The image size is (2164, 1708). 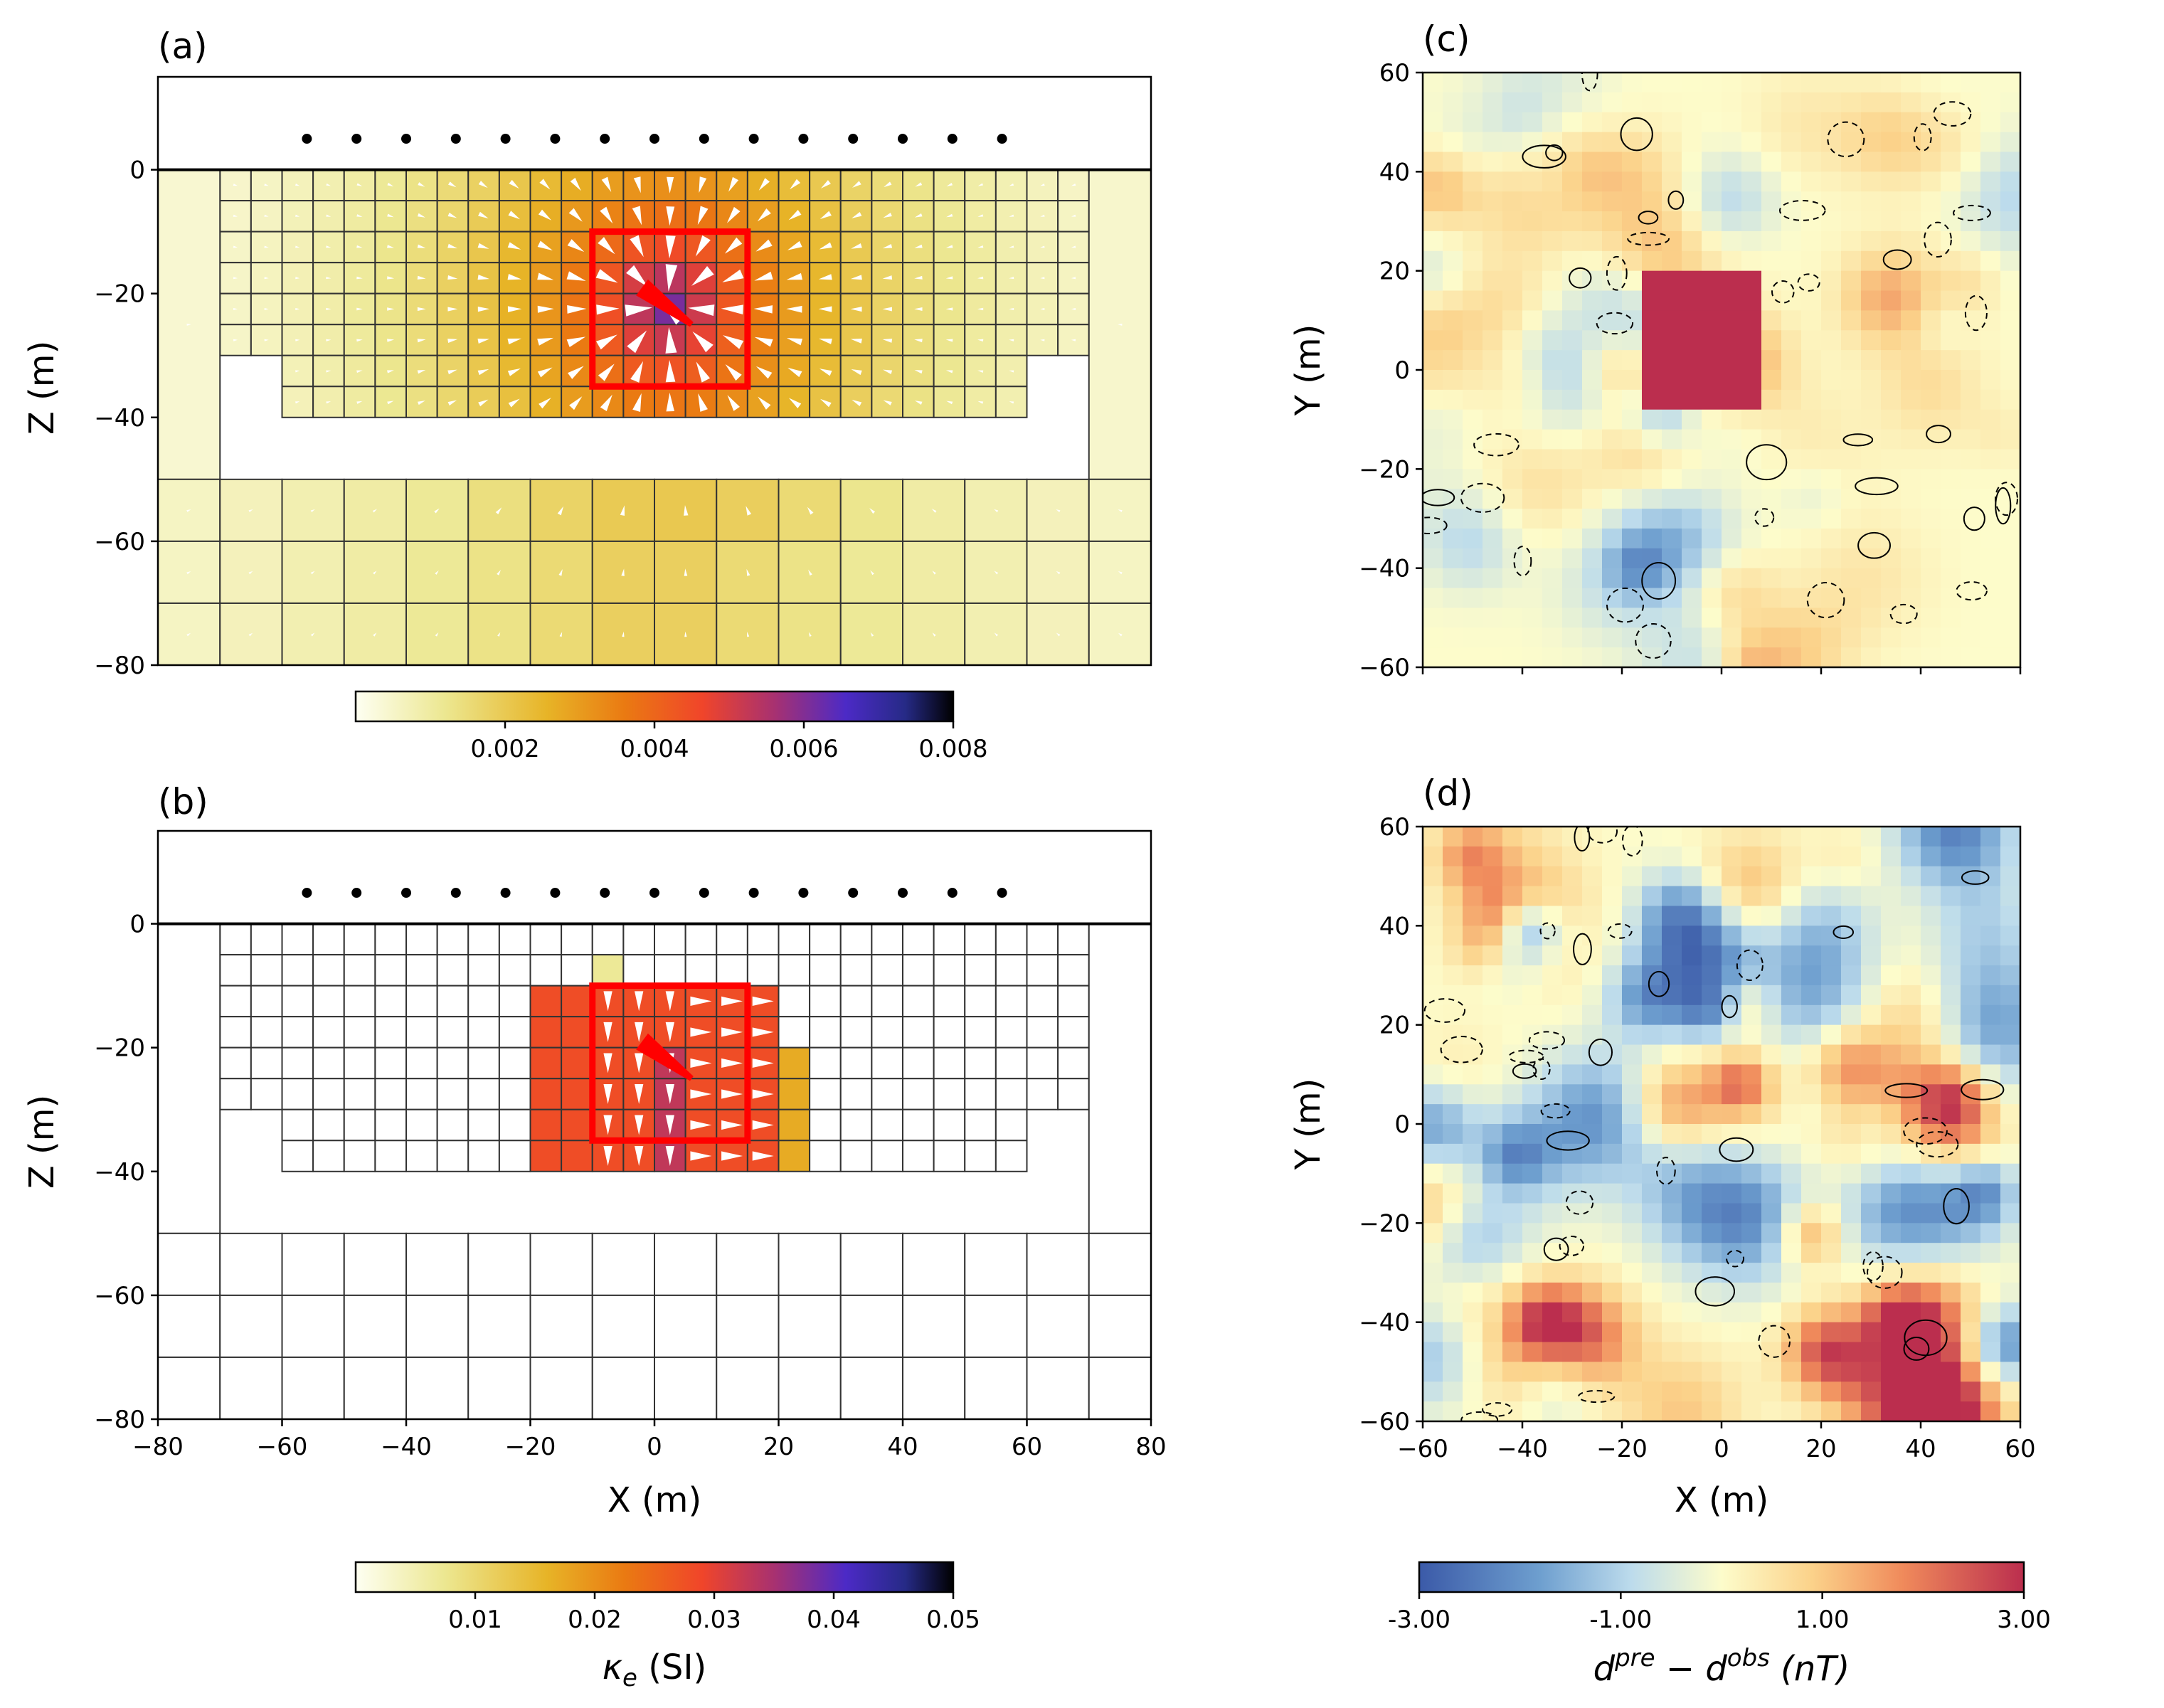 What do you see at coordinates (732, 1063) in the screenshot?
I see `b-arrow` at bounding box center [732, 1063].